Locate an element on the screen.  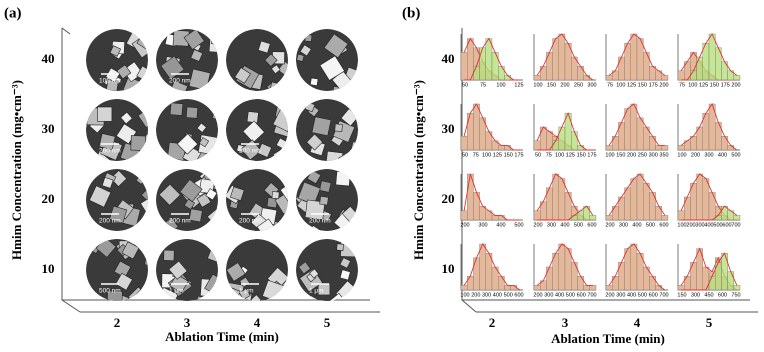
scale-bar-label: 1 μm is located at coordinates (316, 291).